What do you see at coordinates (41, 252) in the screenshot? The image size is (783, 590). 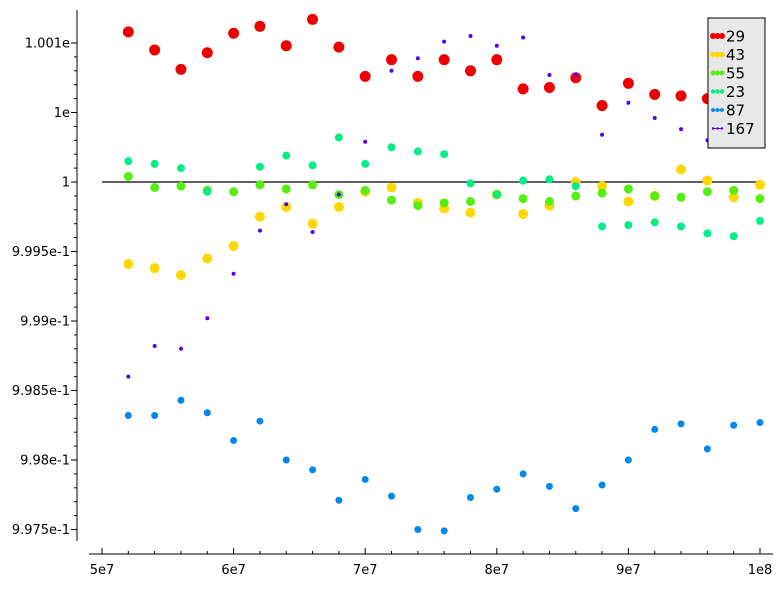 I see `y-tick-label: 9.995e-1` at bounding box center [41, 252].